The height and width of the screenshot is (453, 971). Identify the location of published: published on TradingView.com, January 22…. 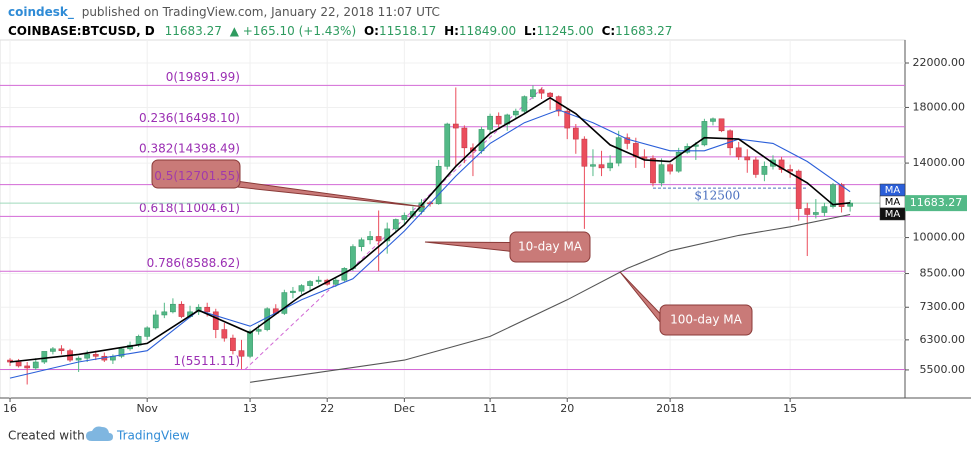
(261, 12).